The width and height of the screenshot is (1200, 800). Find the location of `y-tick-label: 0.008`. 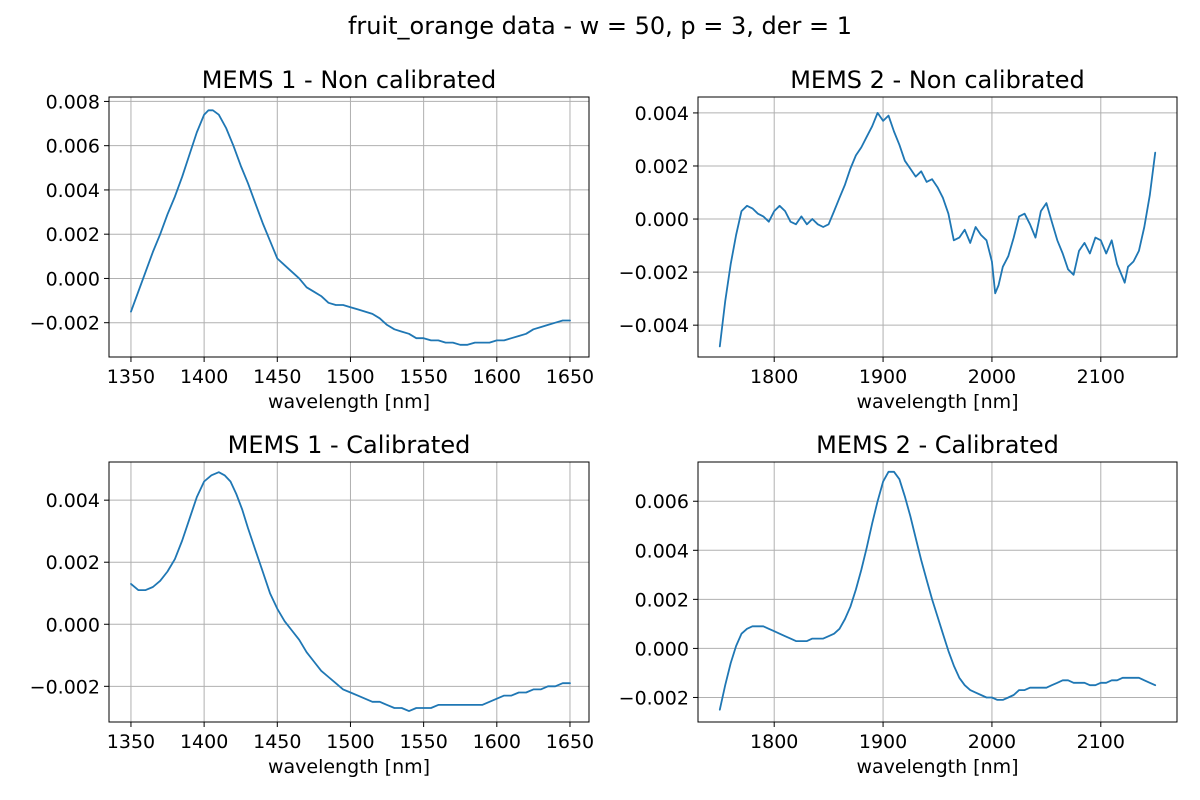

y-tick-label: 0.008 is located at coordinates (73, 102).